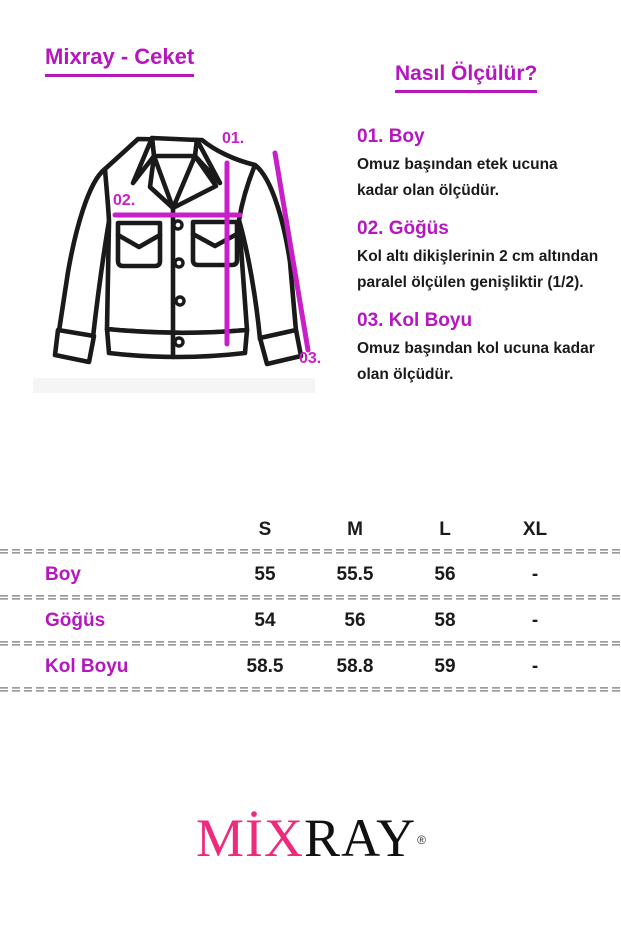  What do you see at coordinates (207, 161) in the screenshot?
I see `jacket-collar-right-flap` at bounding box center [207, 161].